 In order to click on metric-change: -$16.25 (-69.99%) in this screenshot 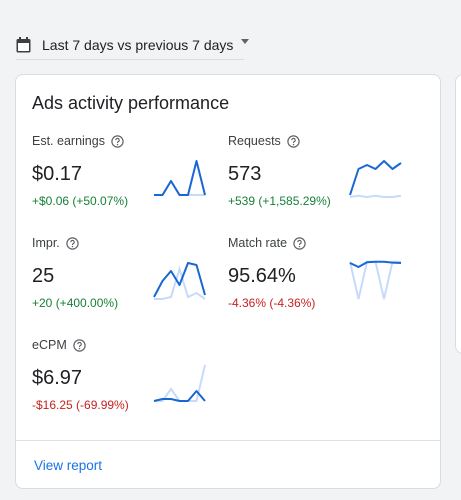, I will do `click(80, 405)`.